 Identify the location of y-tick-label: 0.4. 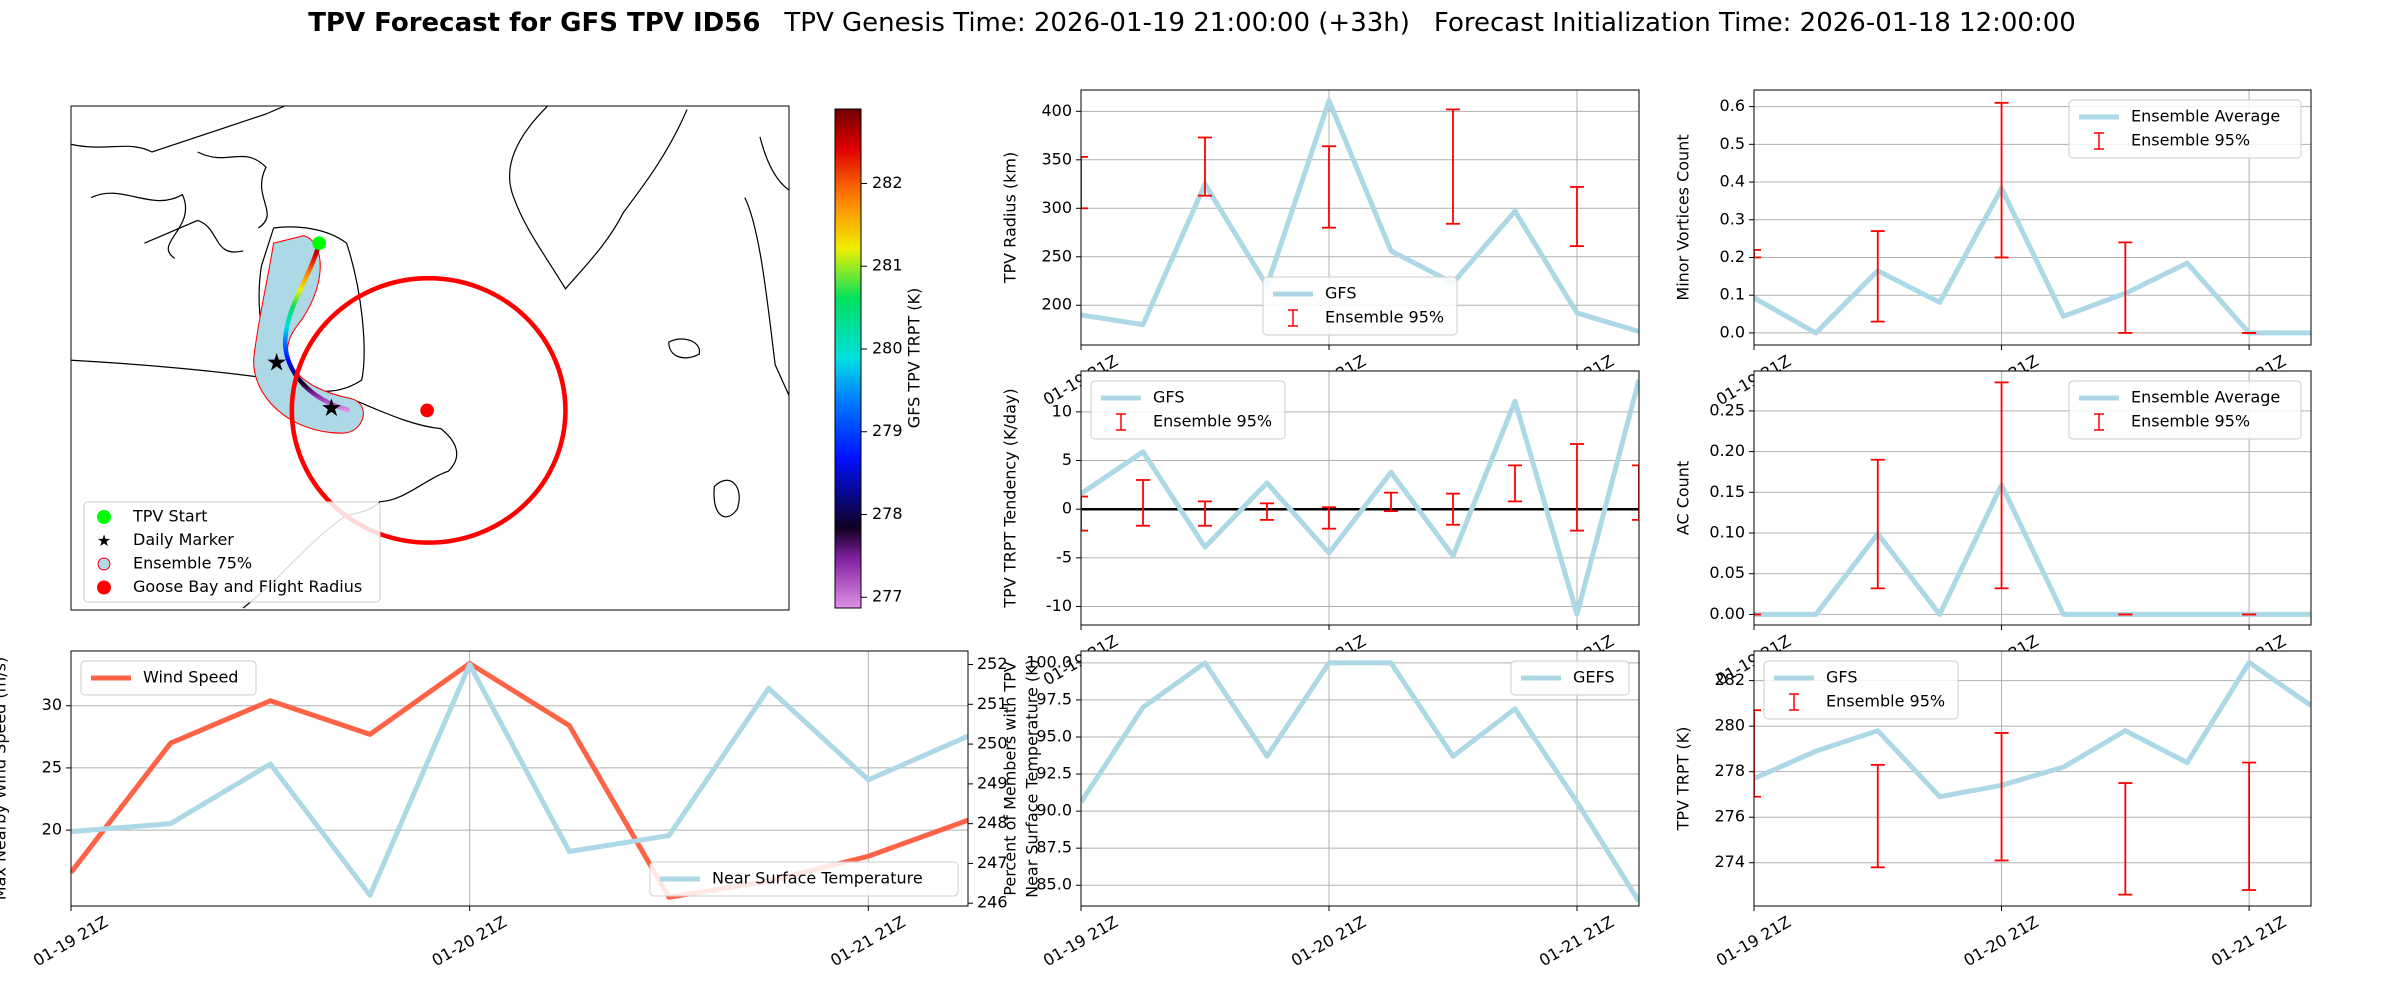
(1732, 181).